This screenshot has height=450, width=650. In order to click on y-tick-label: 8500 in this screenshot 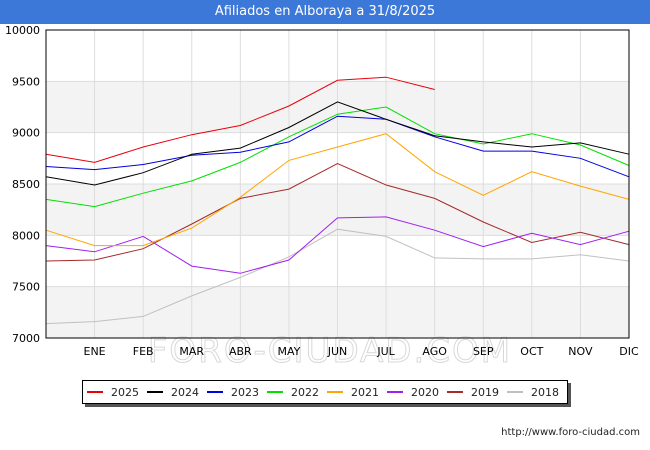, I will do `click(26, 184)`.